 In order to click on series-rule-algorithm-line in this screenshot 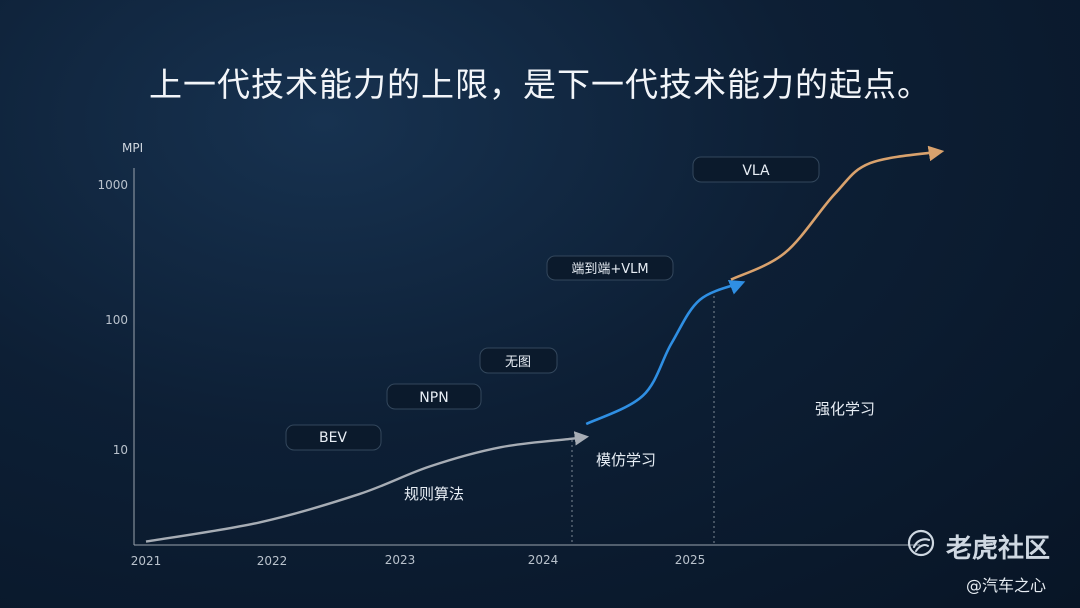, I will do `click(367, 487)`.